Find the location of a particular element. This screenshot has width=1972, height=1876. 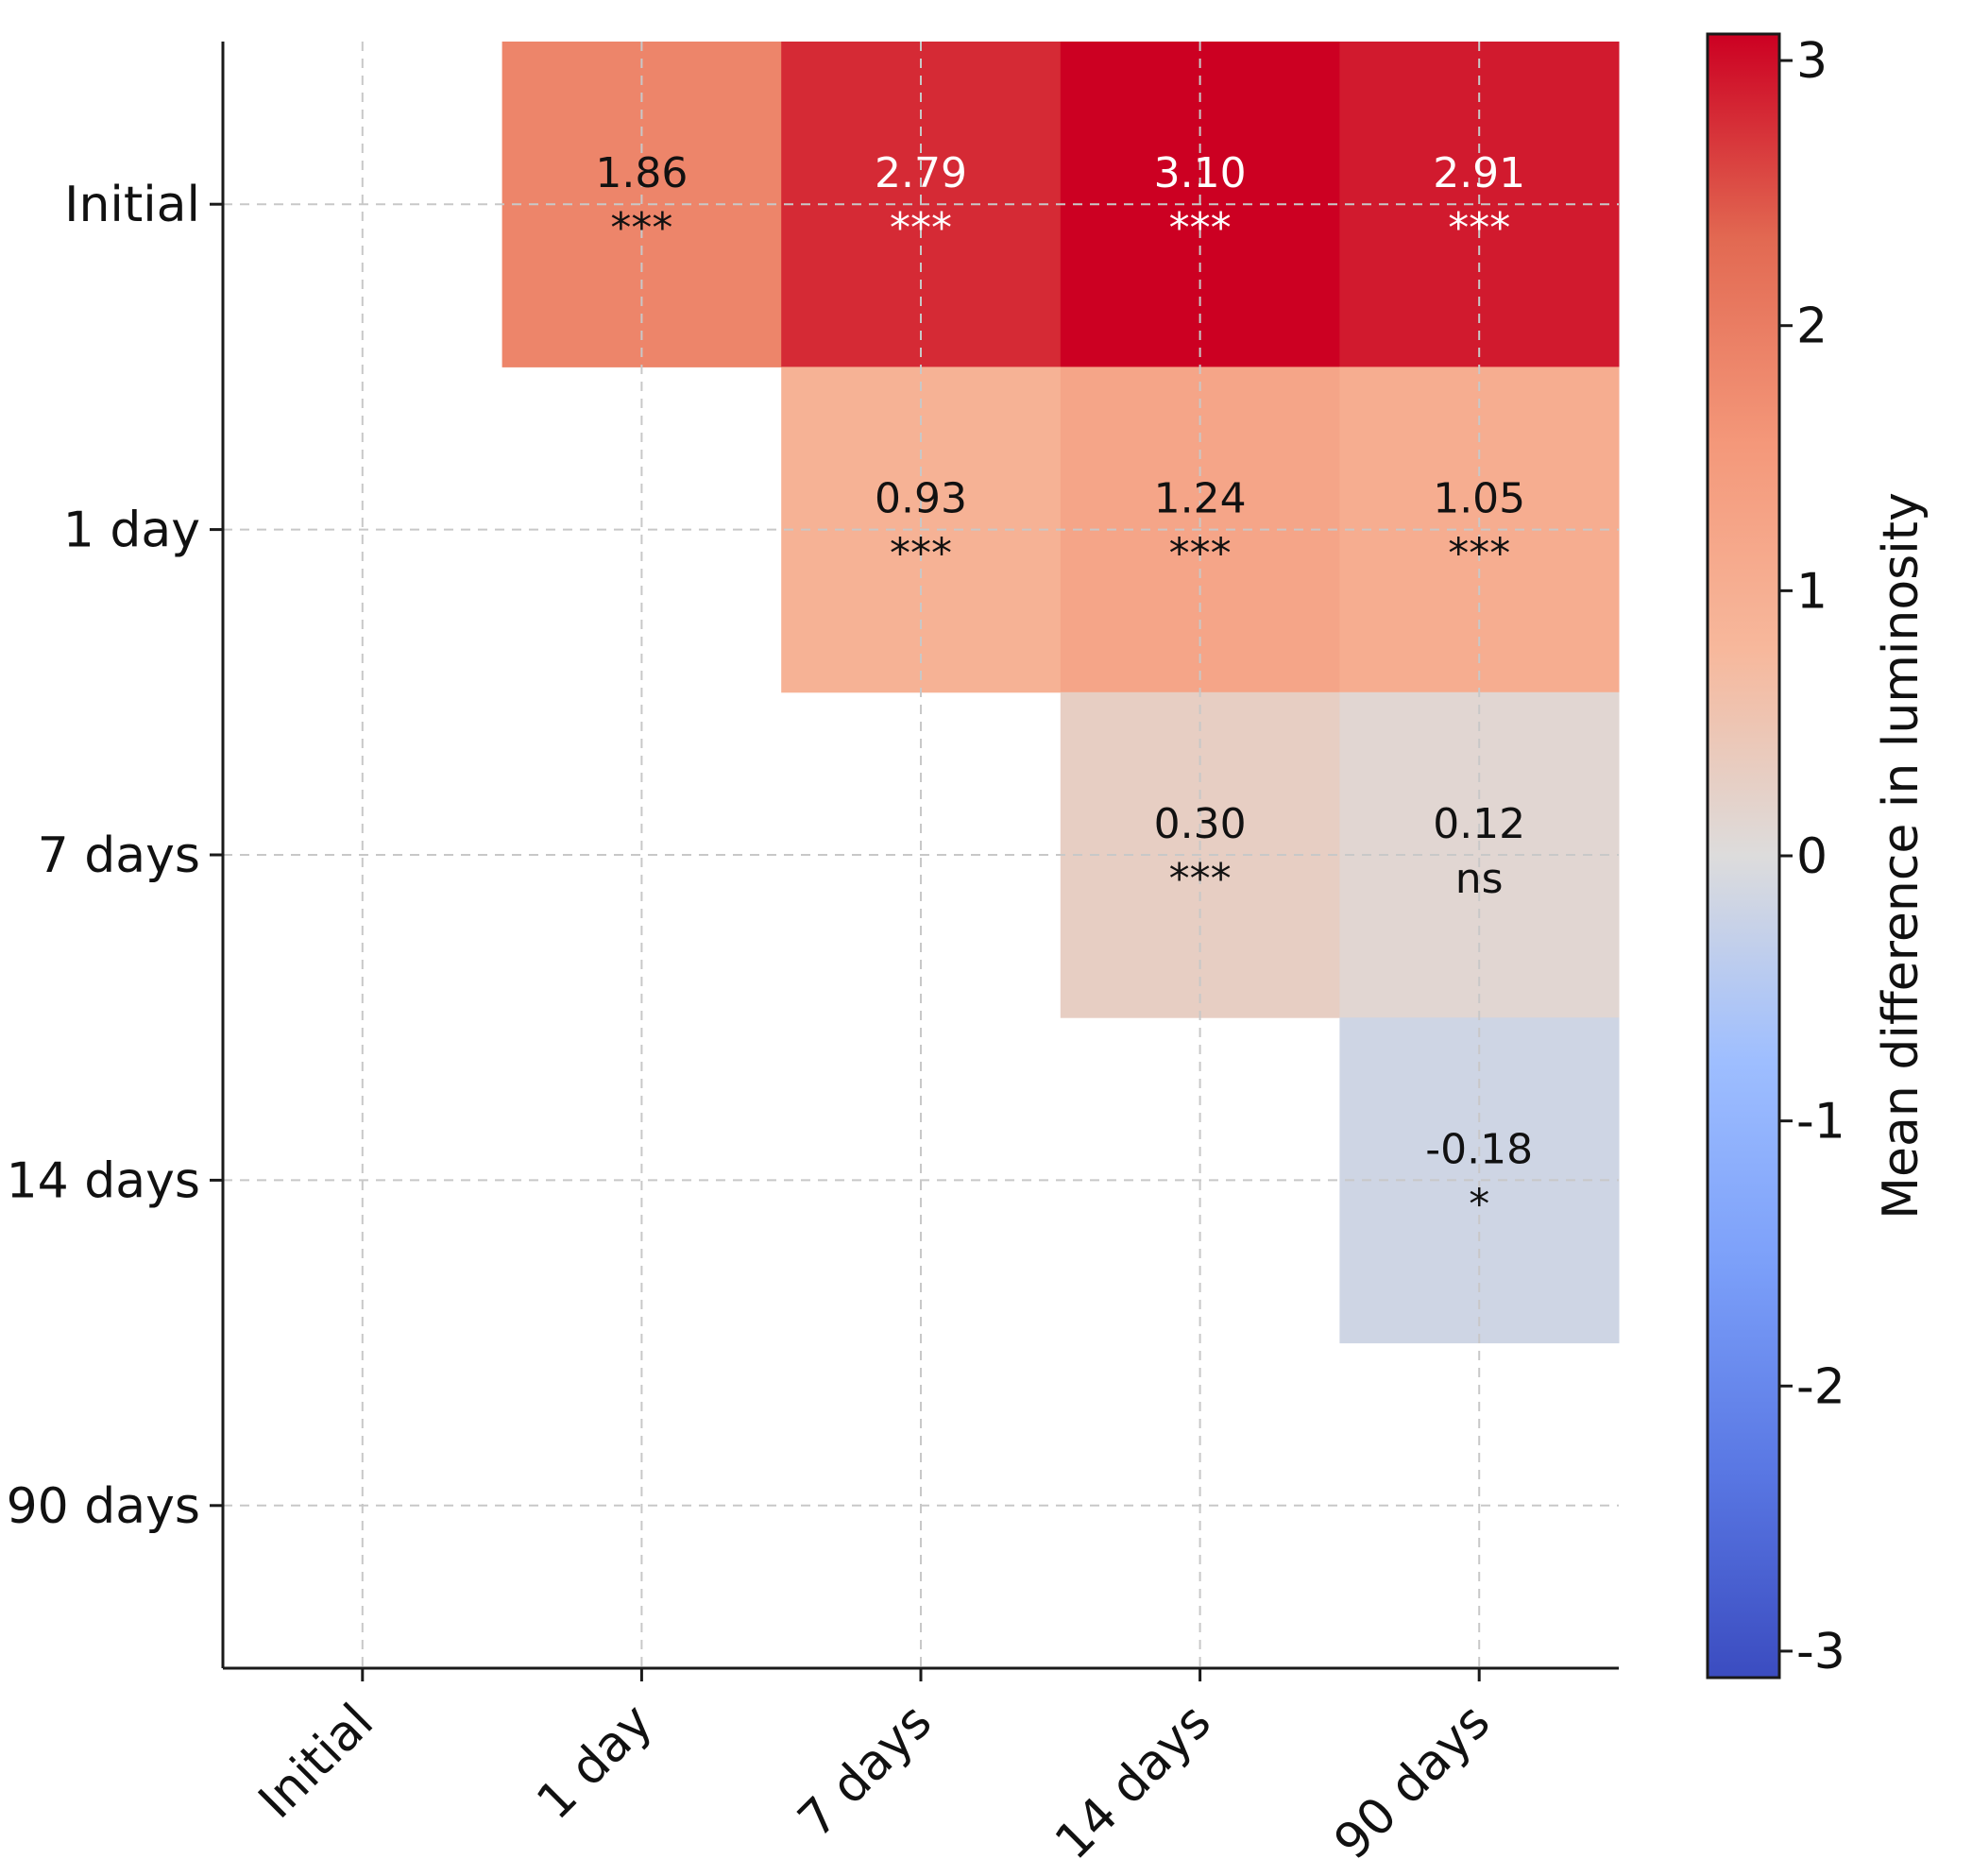

colorbar: 3 2 1 0 -1 -2 -3 Mean difference in luminosity is located at coordinates (1818, 856).